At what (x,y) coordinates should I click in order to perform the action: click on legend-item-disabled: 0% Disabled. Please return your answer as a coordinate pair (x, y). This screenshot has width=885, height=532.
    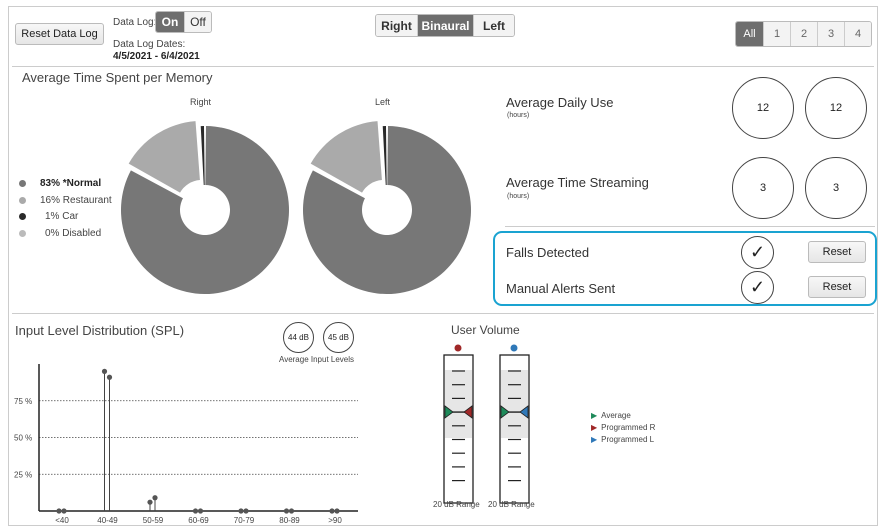
    Looking at the image, I should click on (60, 233).